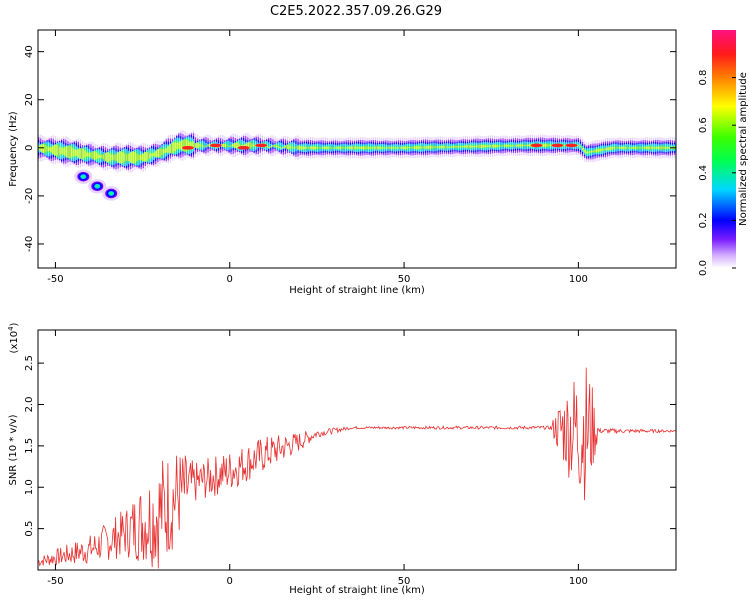 This screenshot has width=750, height=604. Describe the element at coordinates (111, 193) in the screenshot. I see `heatmap-blob` at that location.